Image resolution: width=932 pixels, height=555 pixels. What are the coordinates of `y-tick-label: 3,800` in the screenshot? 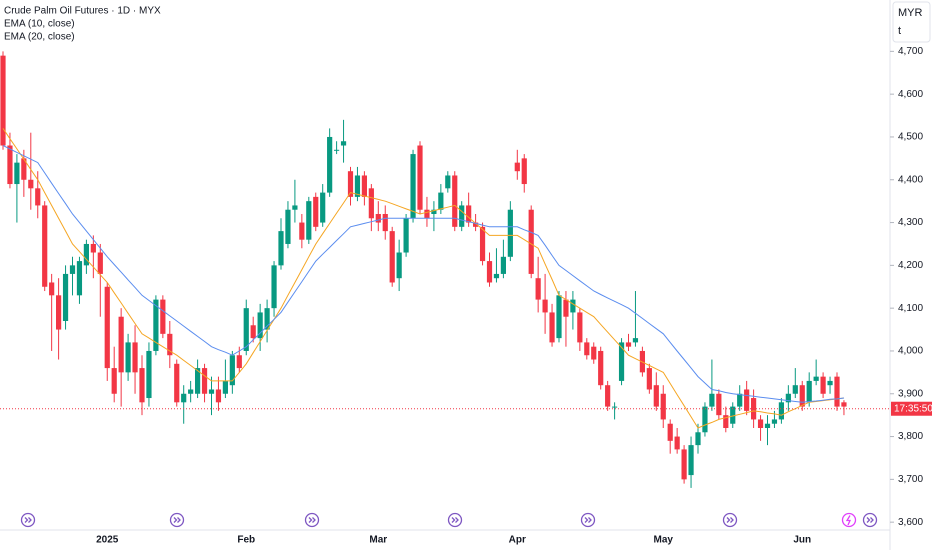 It's located at (910, 436).